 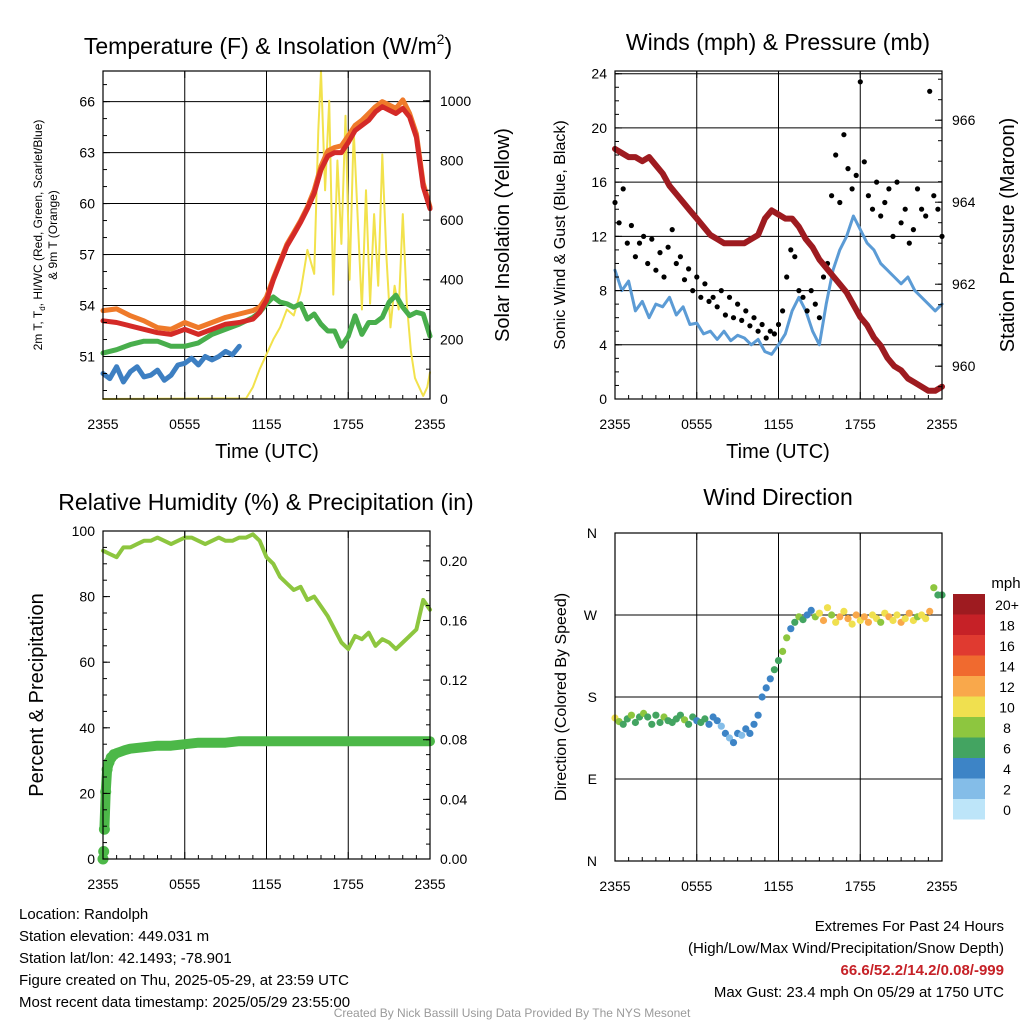 What do you see at coordinates (267, 452) in the screenshot?
I see `temperature-x-label: Time (UTC)` at bounding box center [267, 452].